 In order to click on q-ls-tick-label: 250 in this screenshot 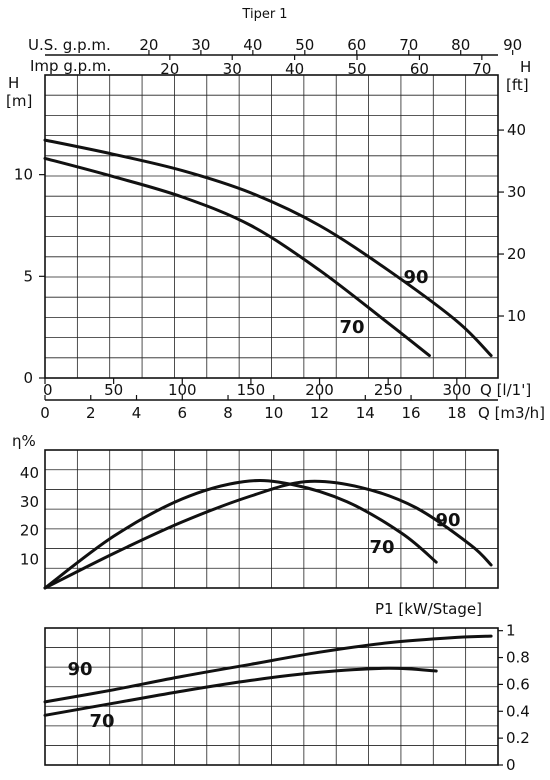, I will do `click(388, 390)`.